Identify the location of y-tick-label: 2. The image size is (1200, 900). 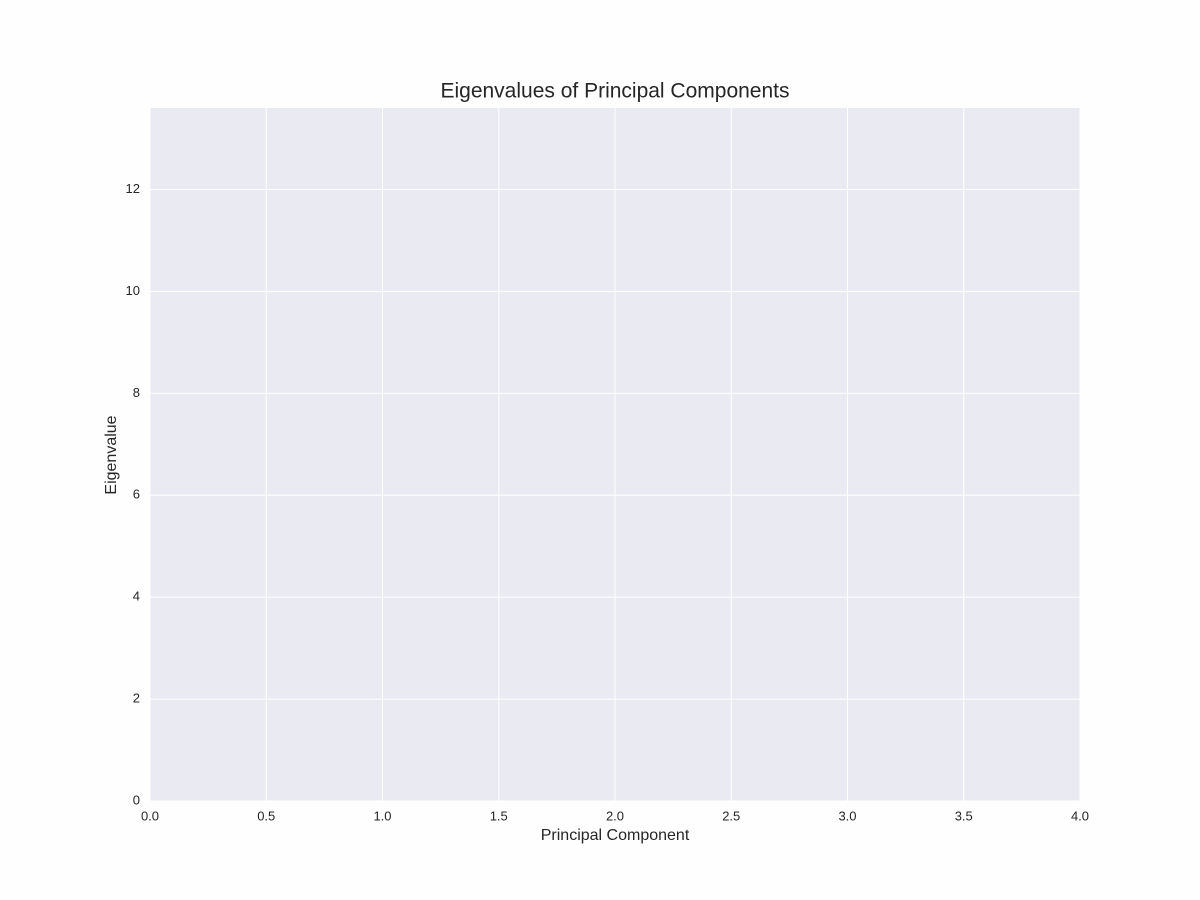
(136, 698).